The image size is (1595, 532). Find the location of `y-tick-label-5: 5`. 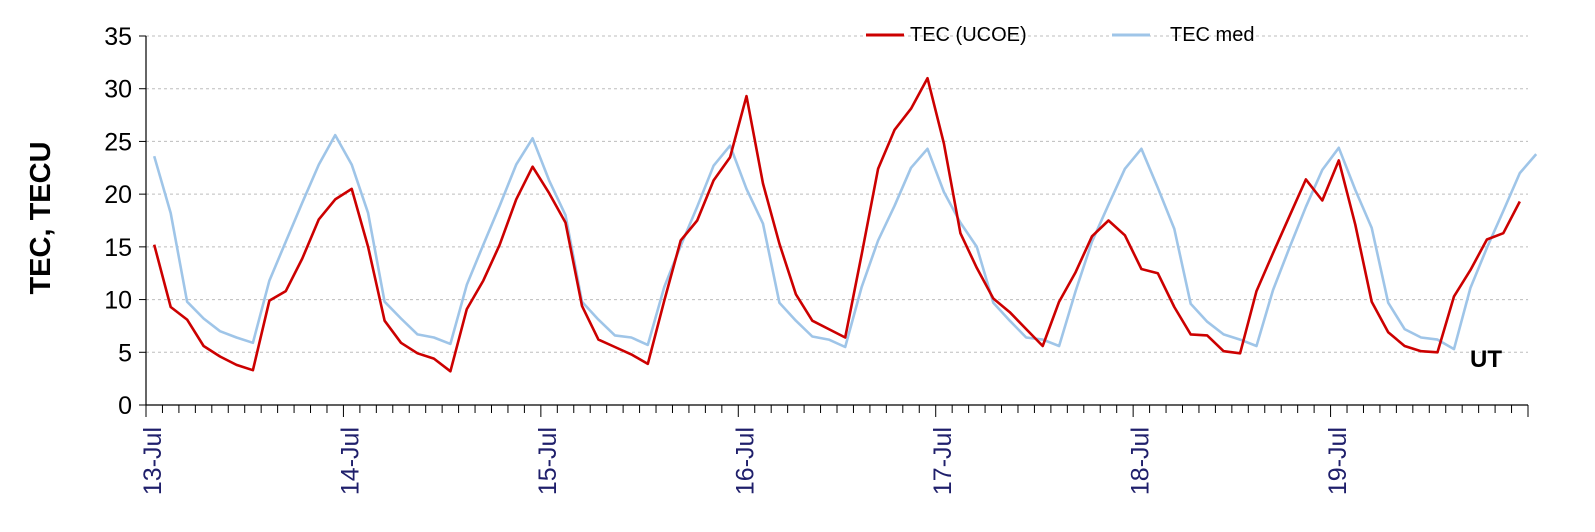

y-tick-label-5: 5 is located at coordinates (125, 353).